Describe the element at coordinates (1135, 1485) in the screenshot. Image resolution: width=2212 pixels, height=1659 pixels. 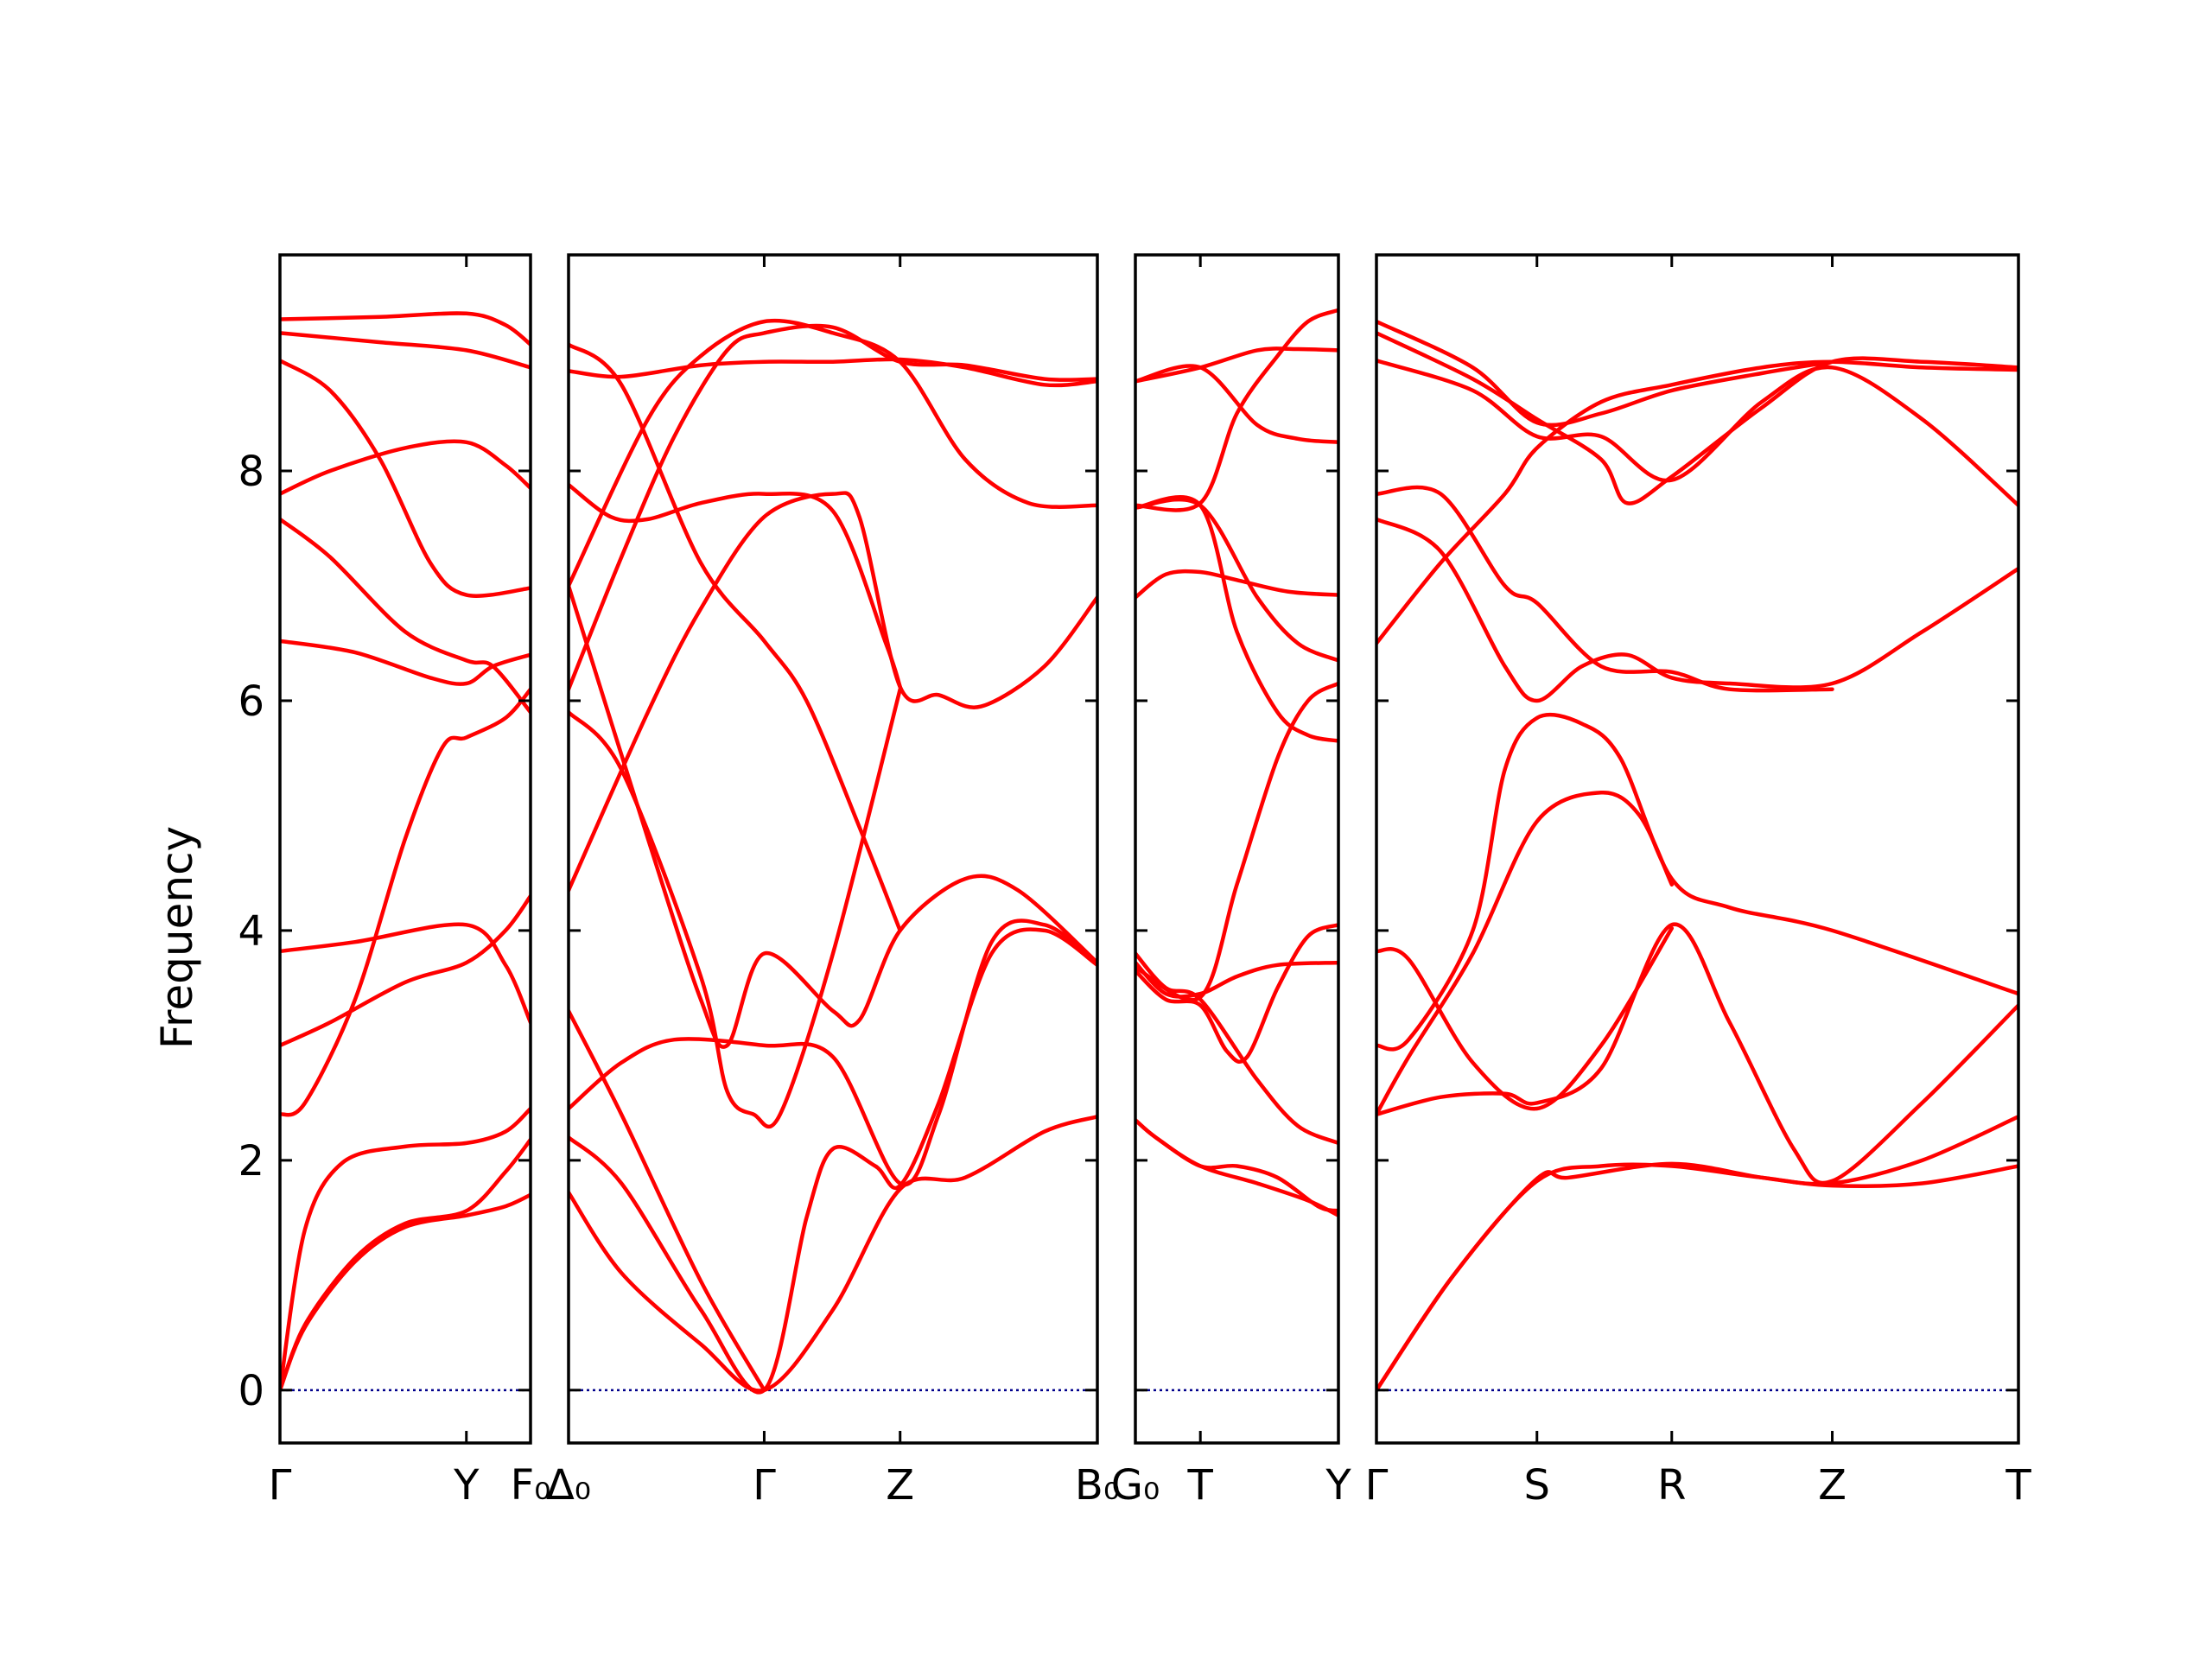
I see `x-tick-label: G₀` at that location.